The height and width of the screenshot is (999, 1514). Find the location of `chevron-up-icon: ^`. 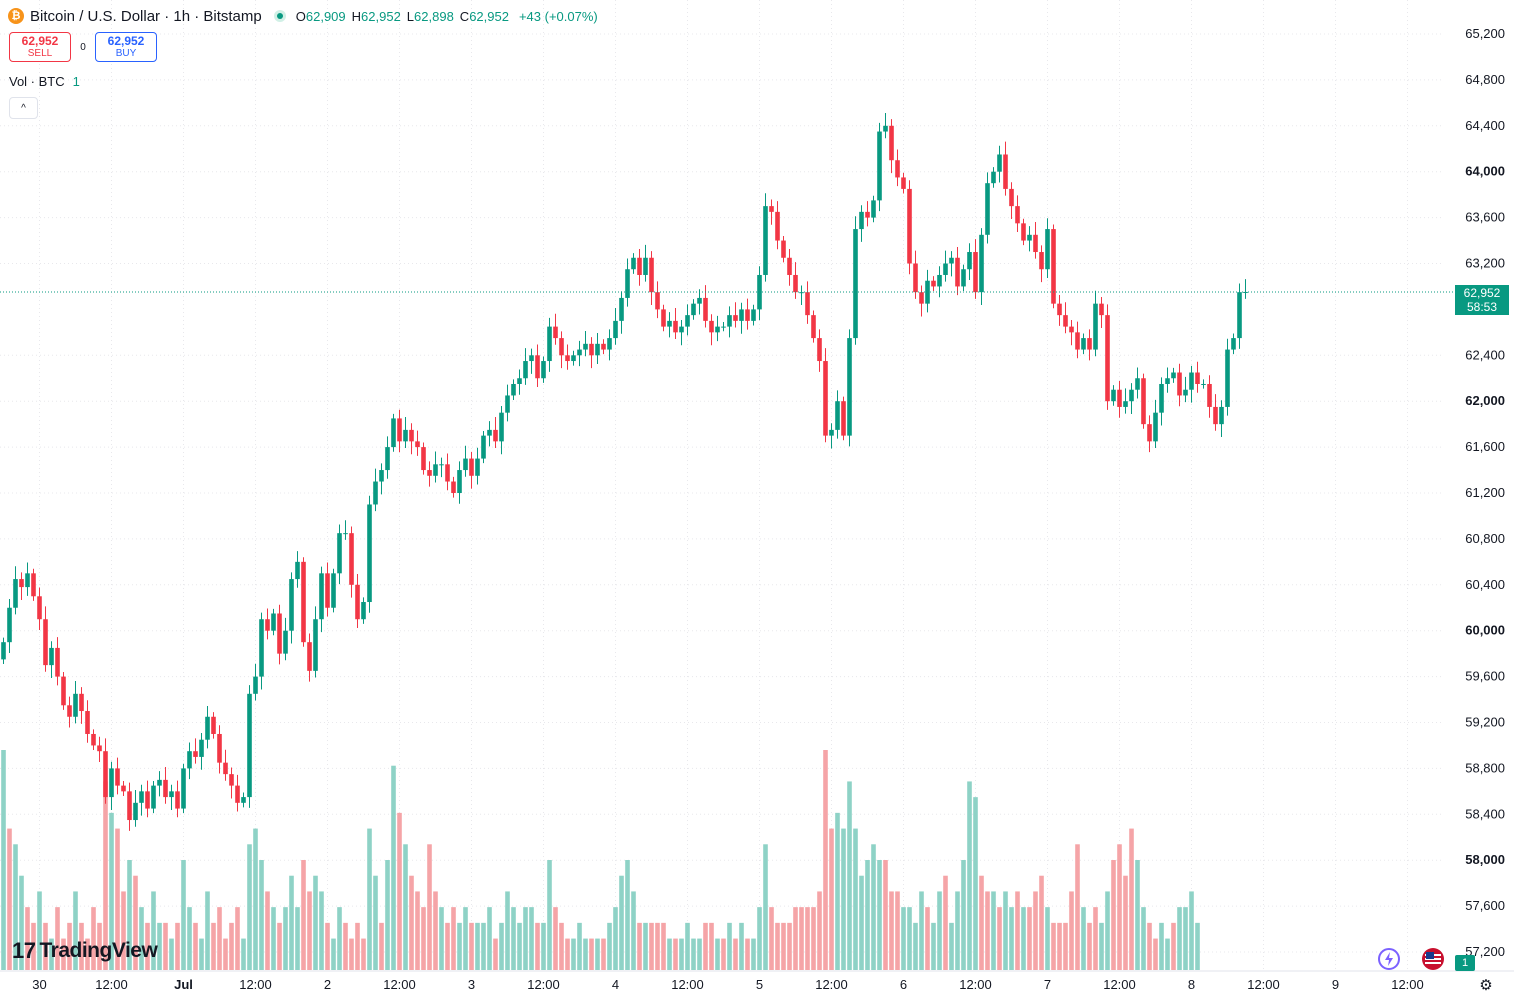

chevron-up-icon: ^ is located at coordinates (23, 108).